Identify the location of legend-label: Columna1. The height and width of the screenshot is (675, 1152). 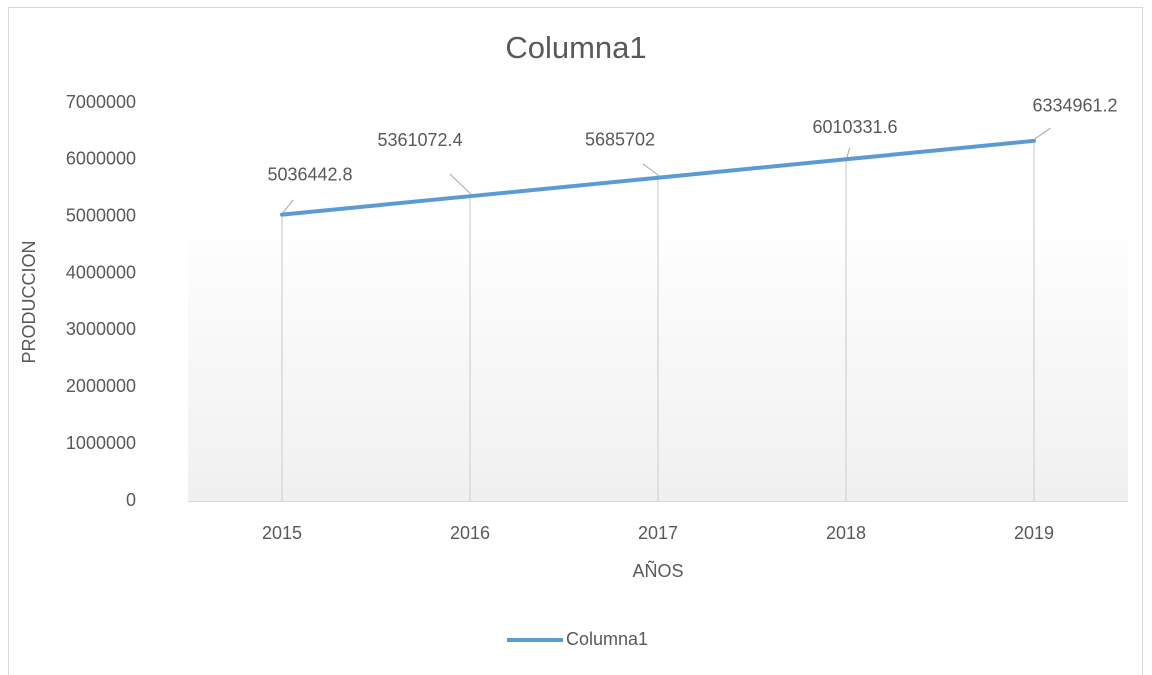
(607, 639).